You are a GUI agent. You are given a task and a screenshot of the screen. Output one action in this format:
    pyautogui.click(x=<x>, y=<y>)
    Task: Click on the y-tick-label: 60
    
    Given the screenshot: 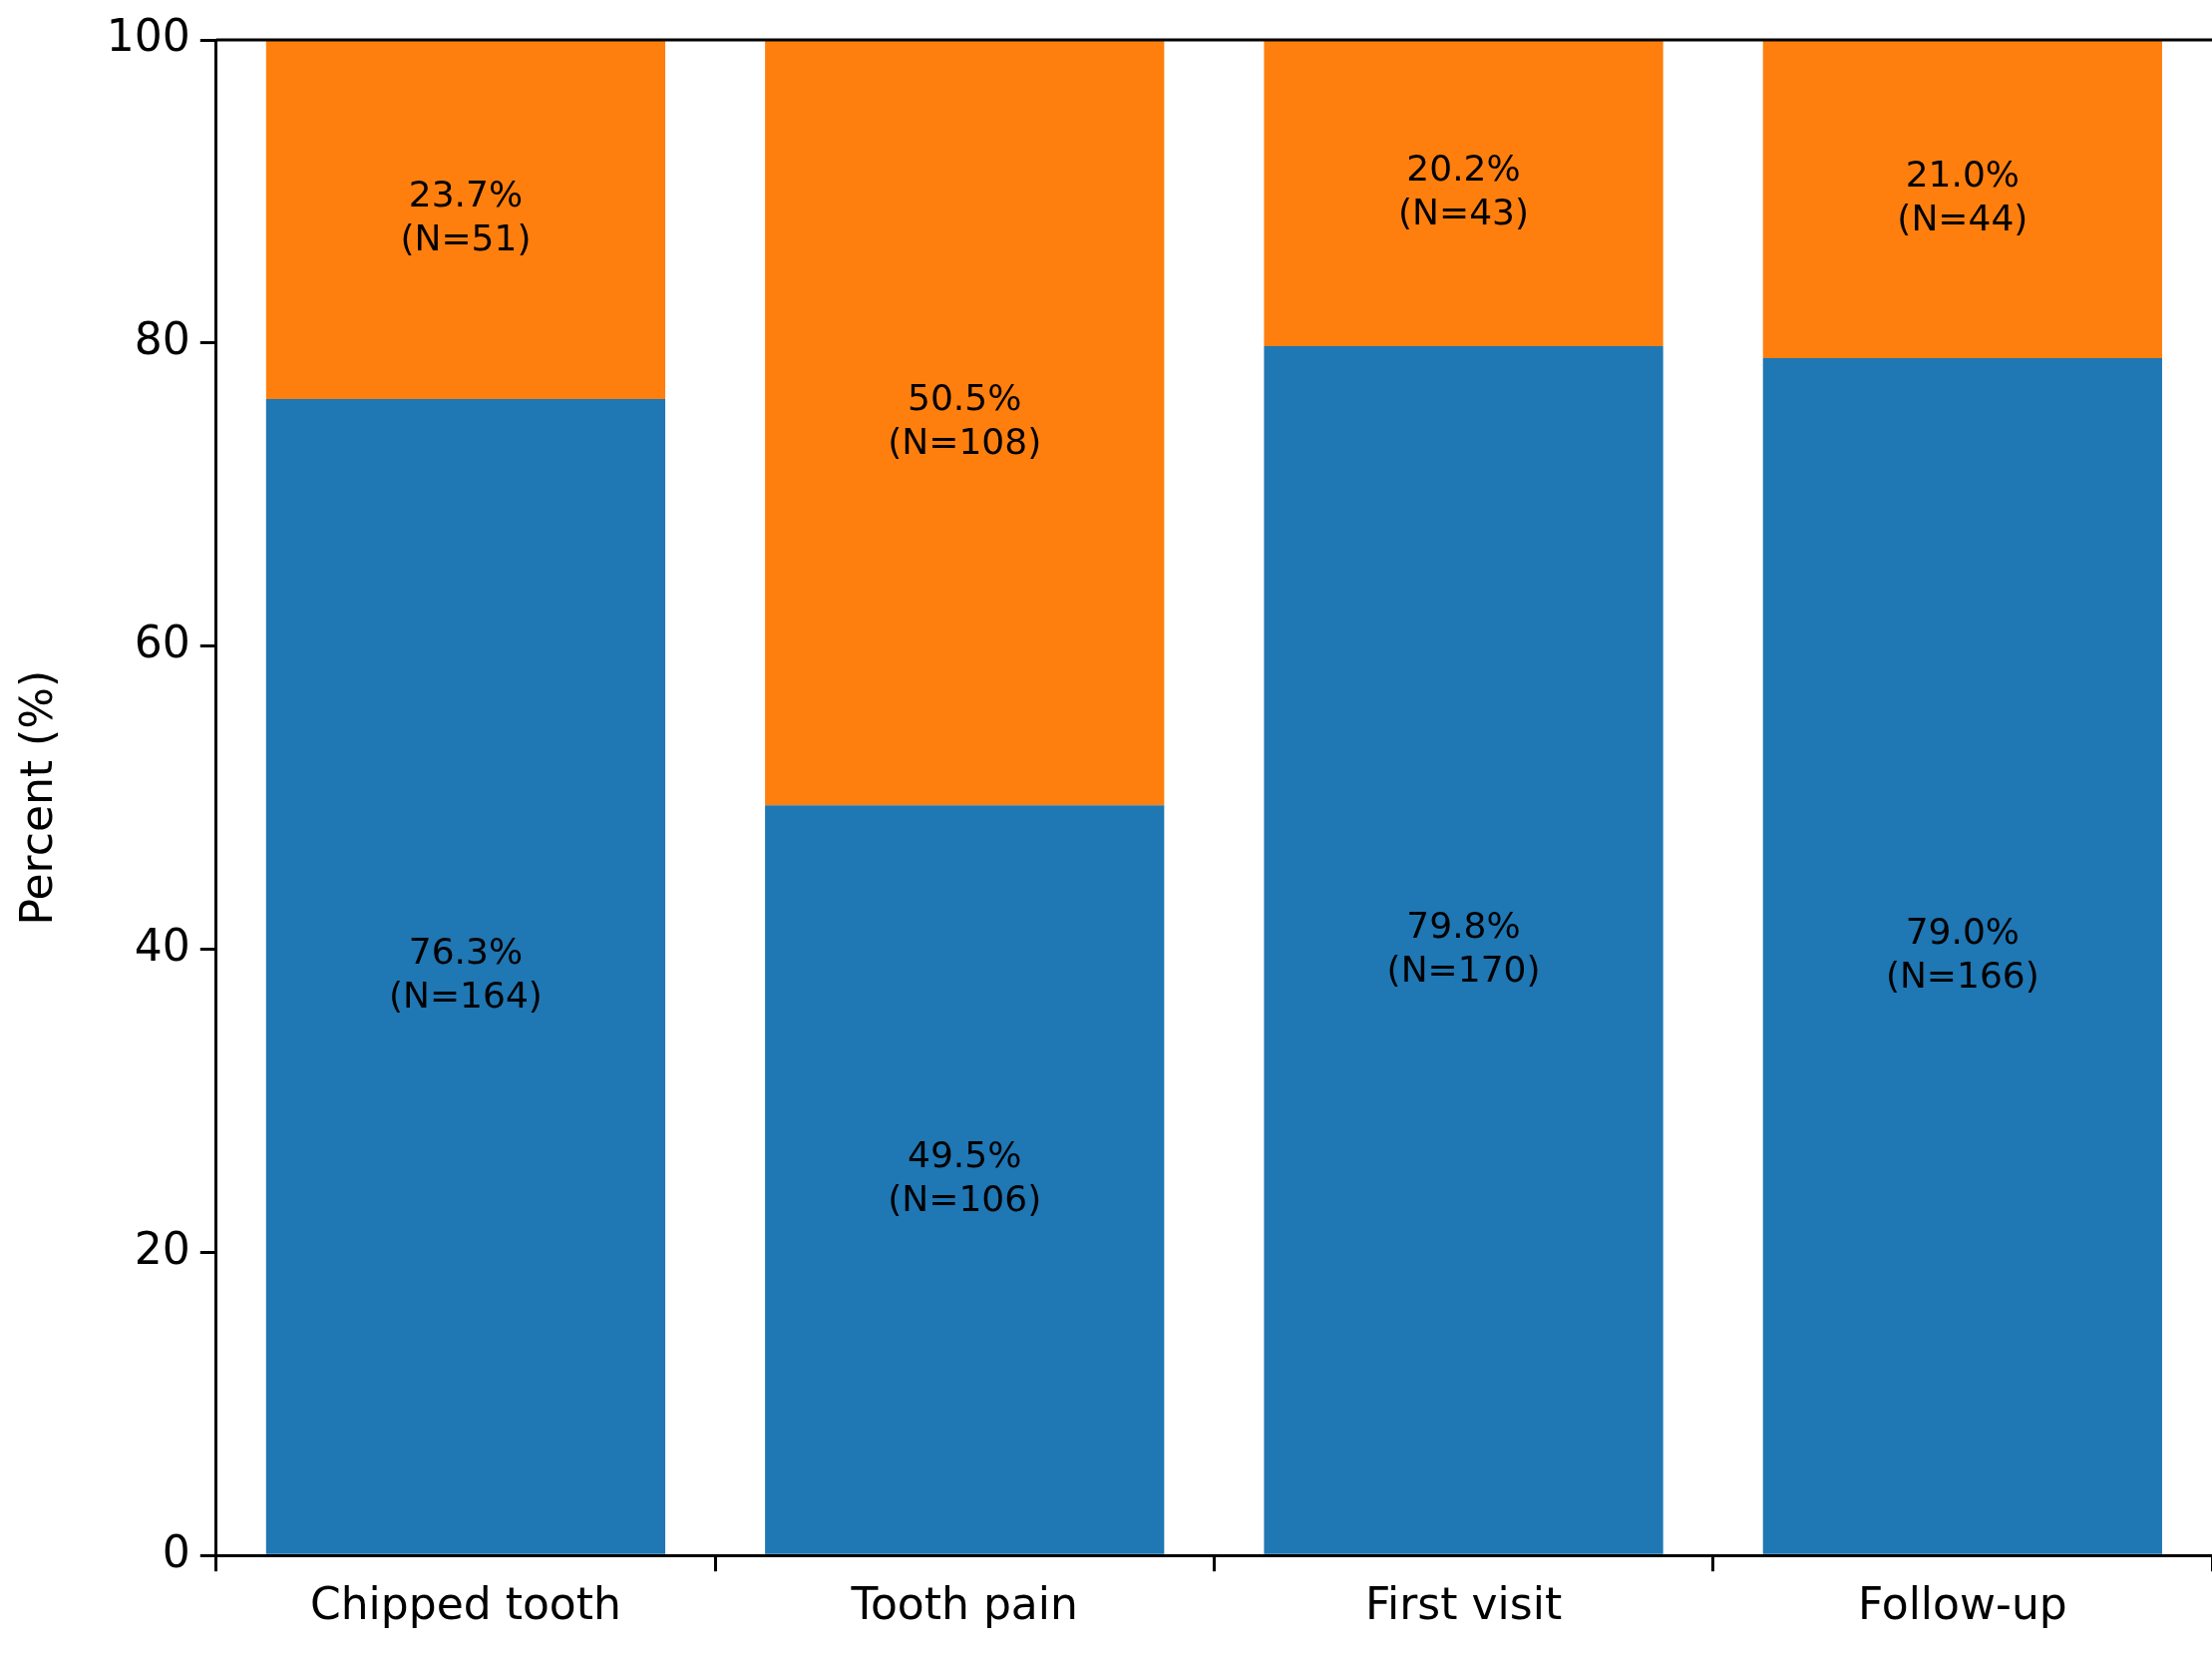 What is the action you would take?
    pyautogui.click(x=162, y=642)
    